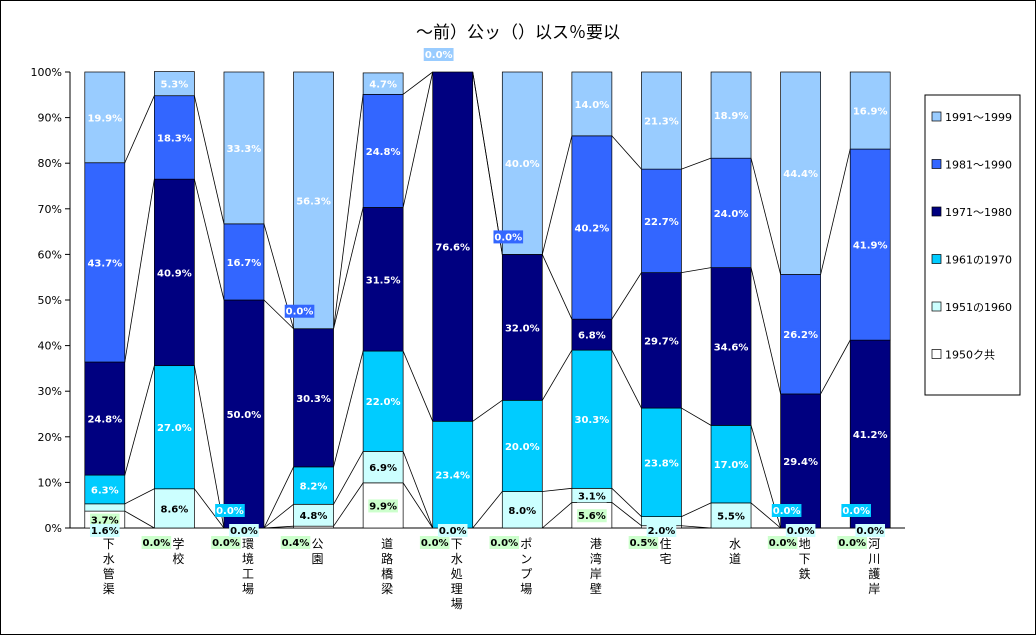 The width and height of the screenshot is (1036, 635). I want to click on category-label: 水道, so click(735, 551).